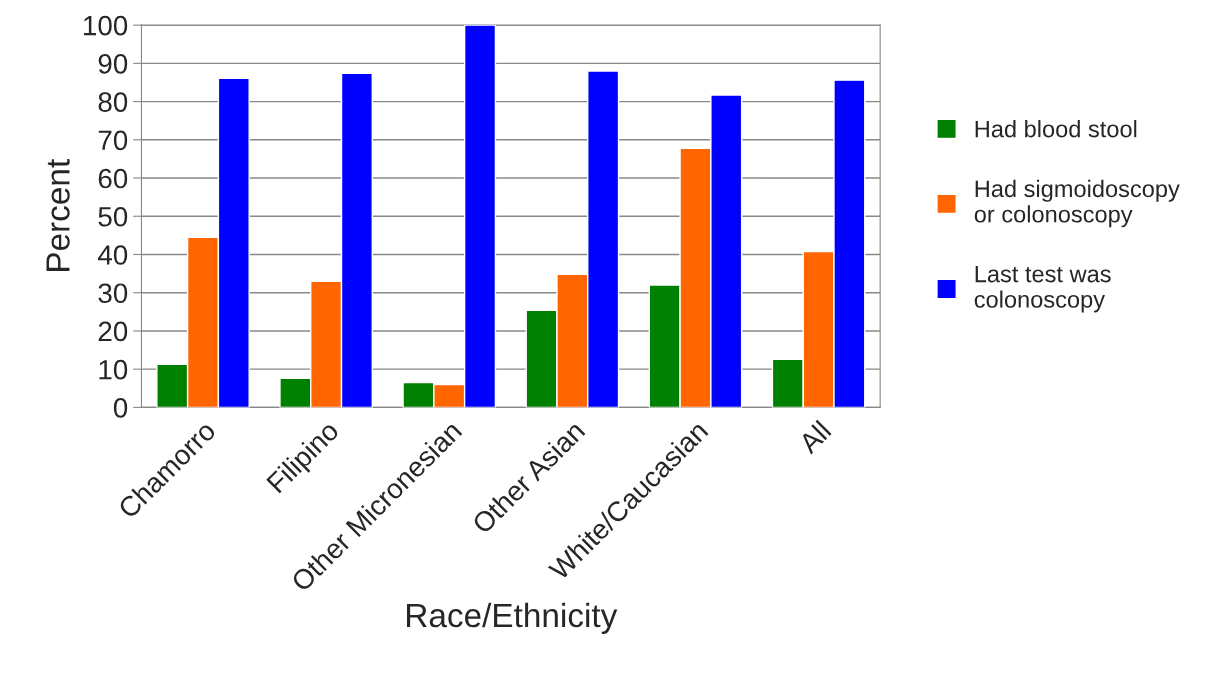 This screenshot has width=1209, height=679. Describe the element at coordinates (113, 255) in the screenshot. I see `y-tick-label: 40` at that location.